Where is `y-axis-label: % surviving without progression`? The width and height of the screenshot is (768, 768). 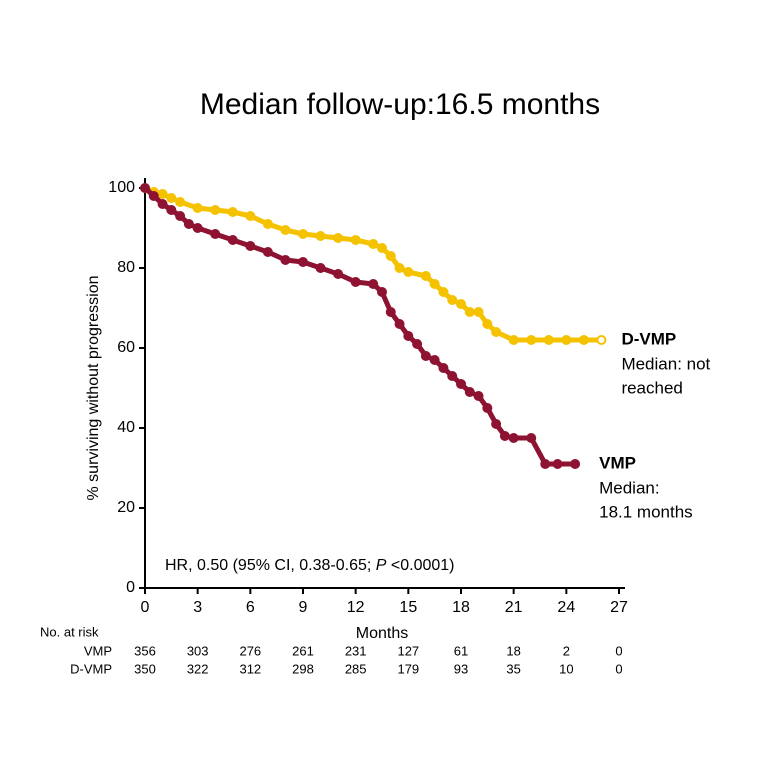 y-axis-label: % surviving without progression is located at coordinates (93, 388).